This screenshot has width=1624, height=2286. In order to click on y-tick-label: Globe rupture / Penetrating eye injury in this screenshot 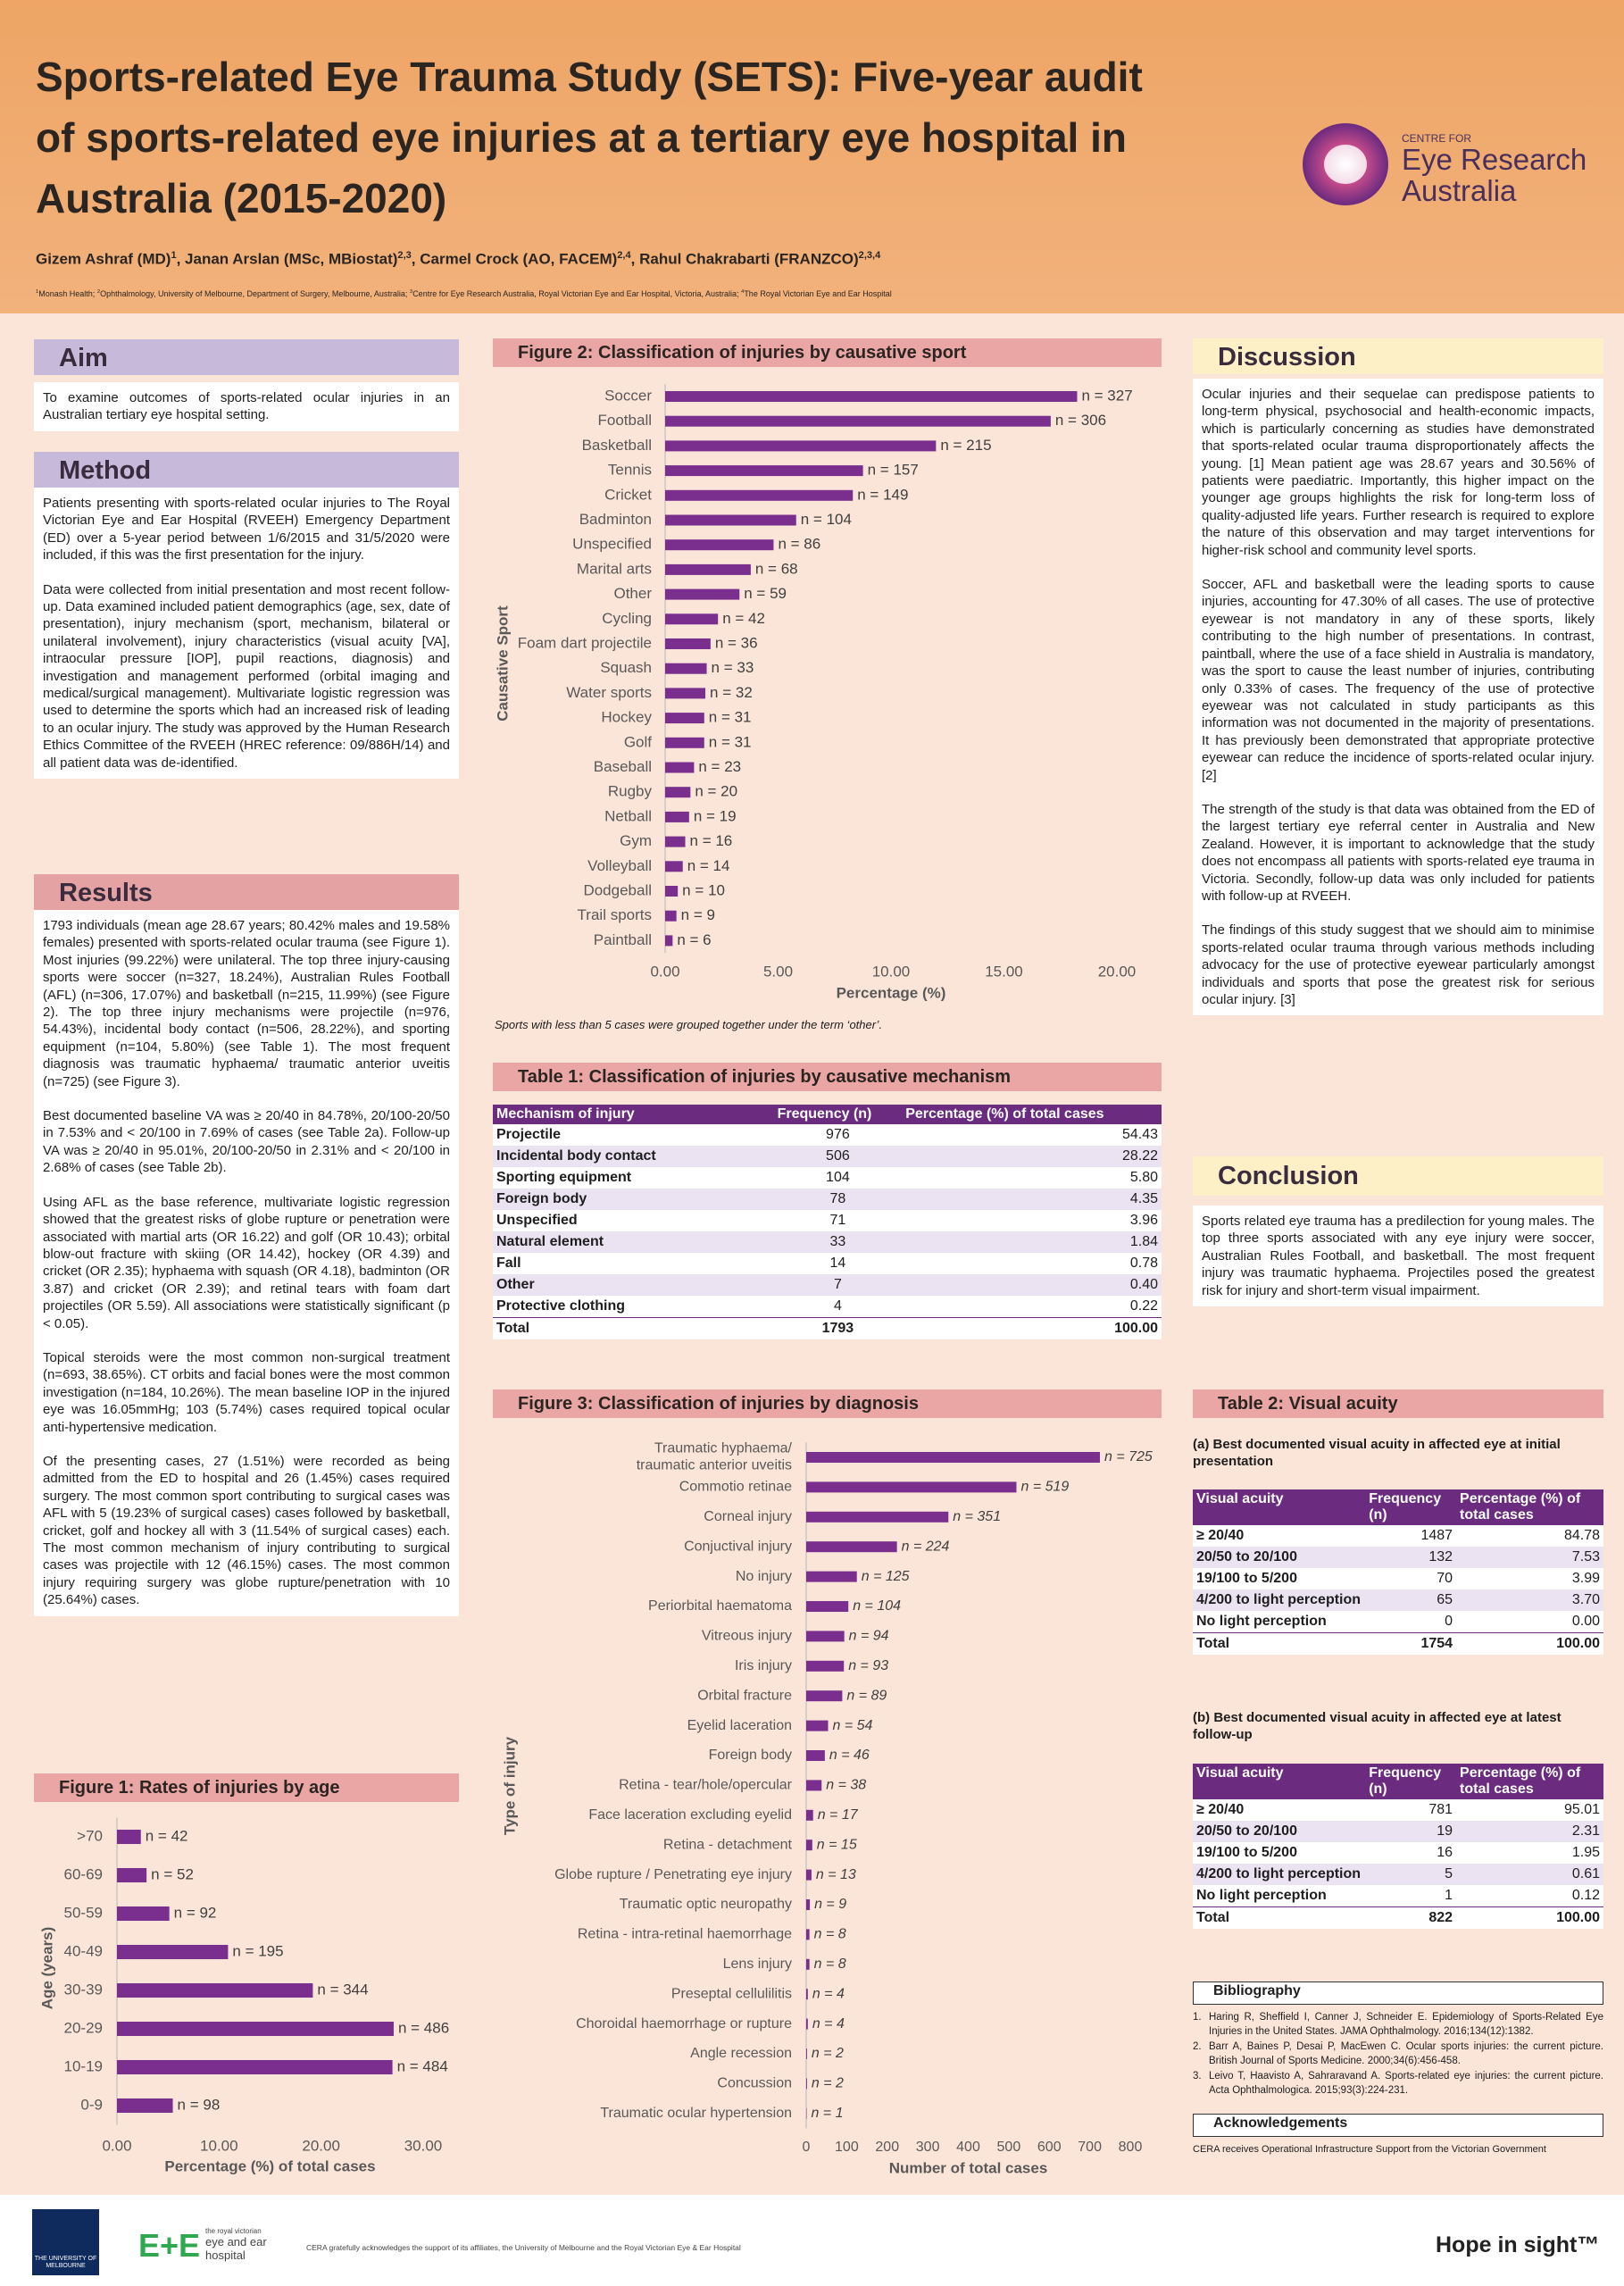, I will do `click(673, 1875)`.